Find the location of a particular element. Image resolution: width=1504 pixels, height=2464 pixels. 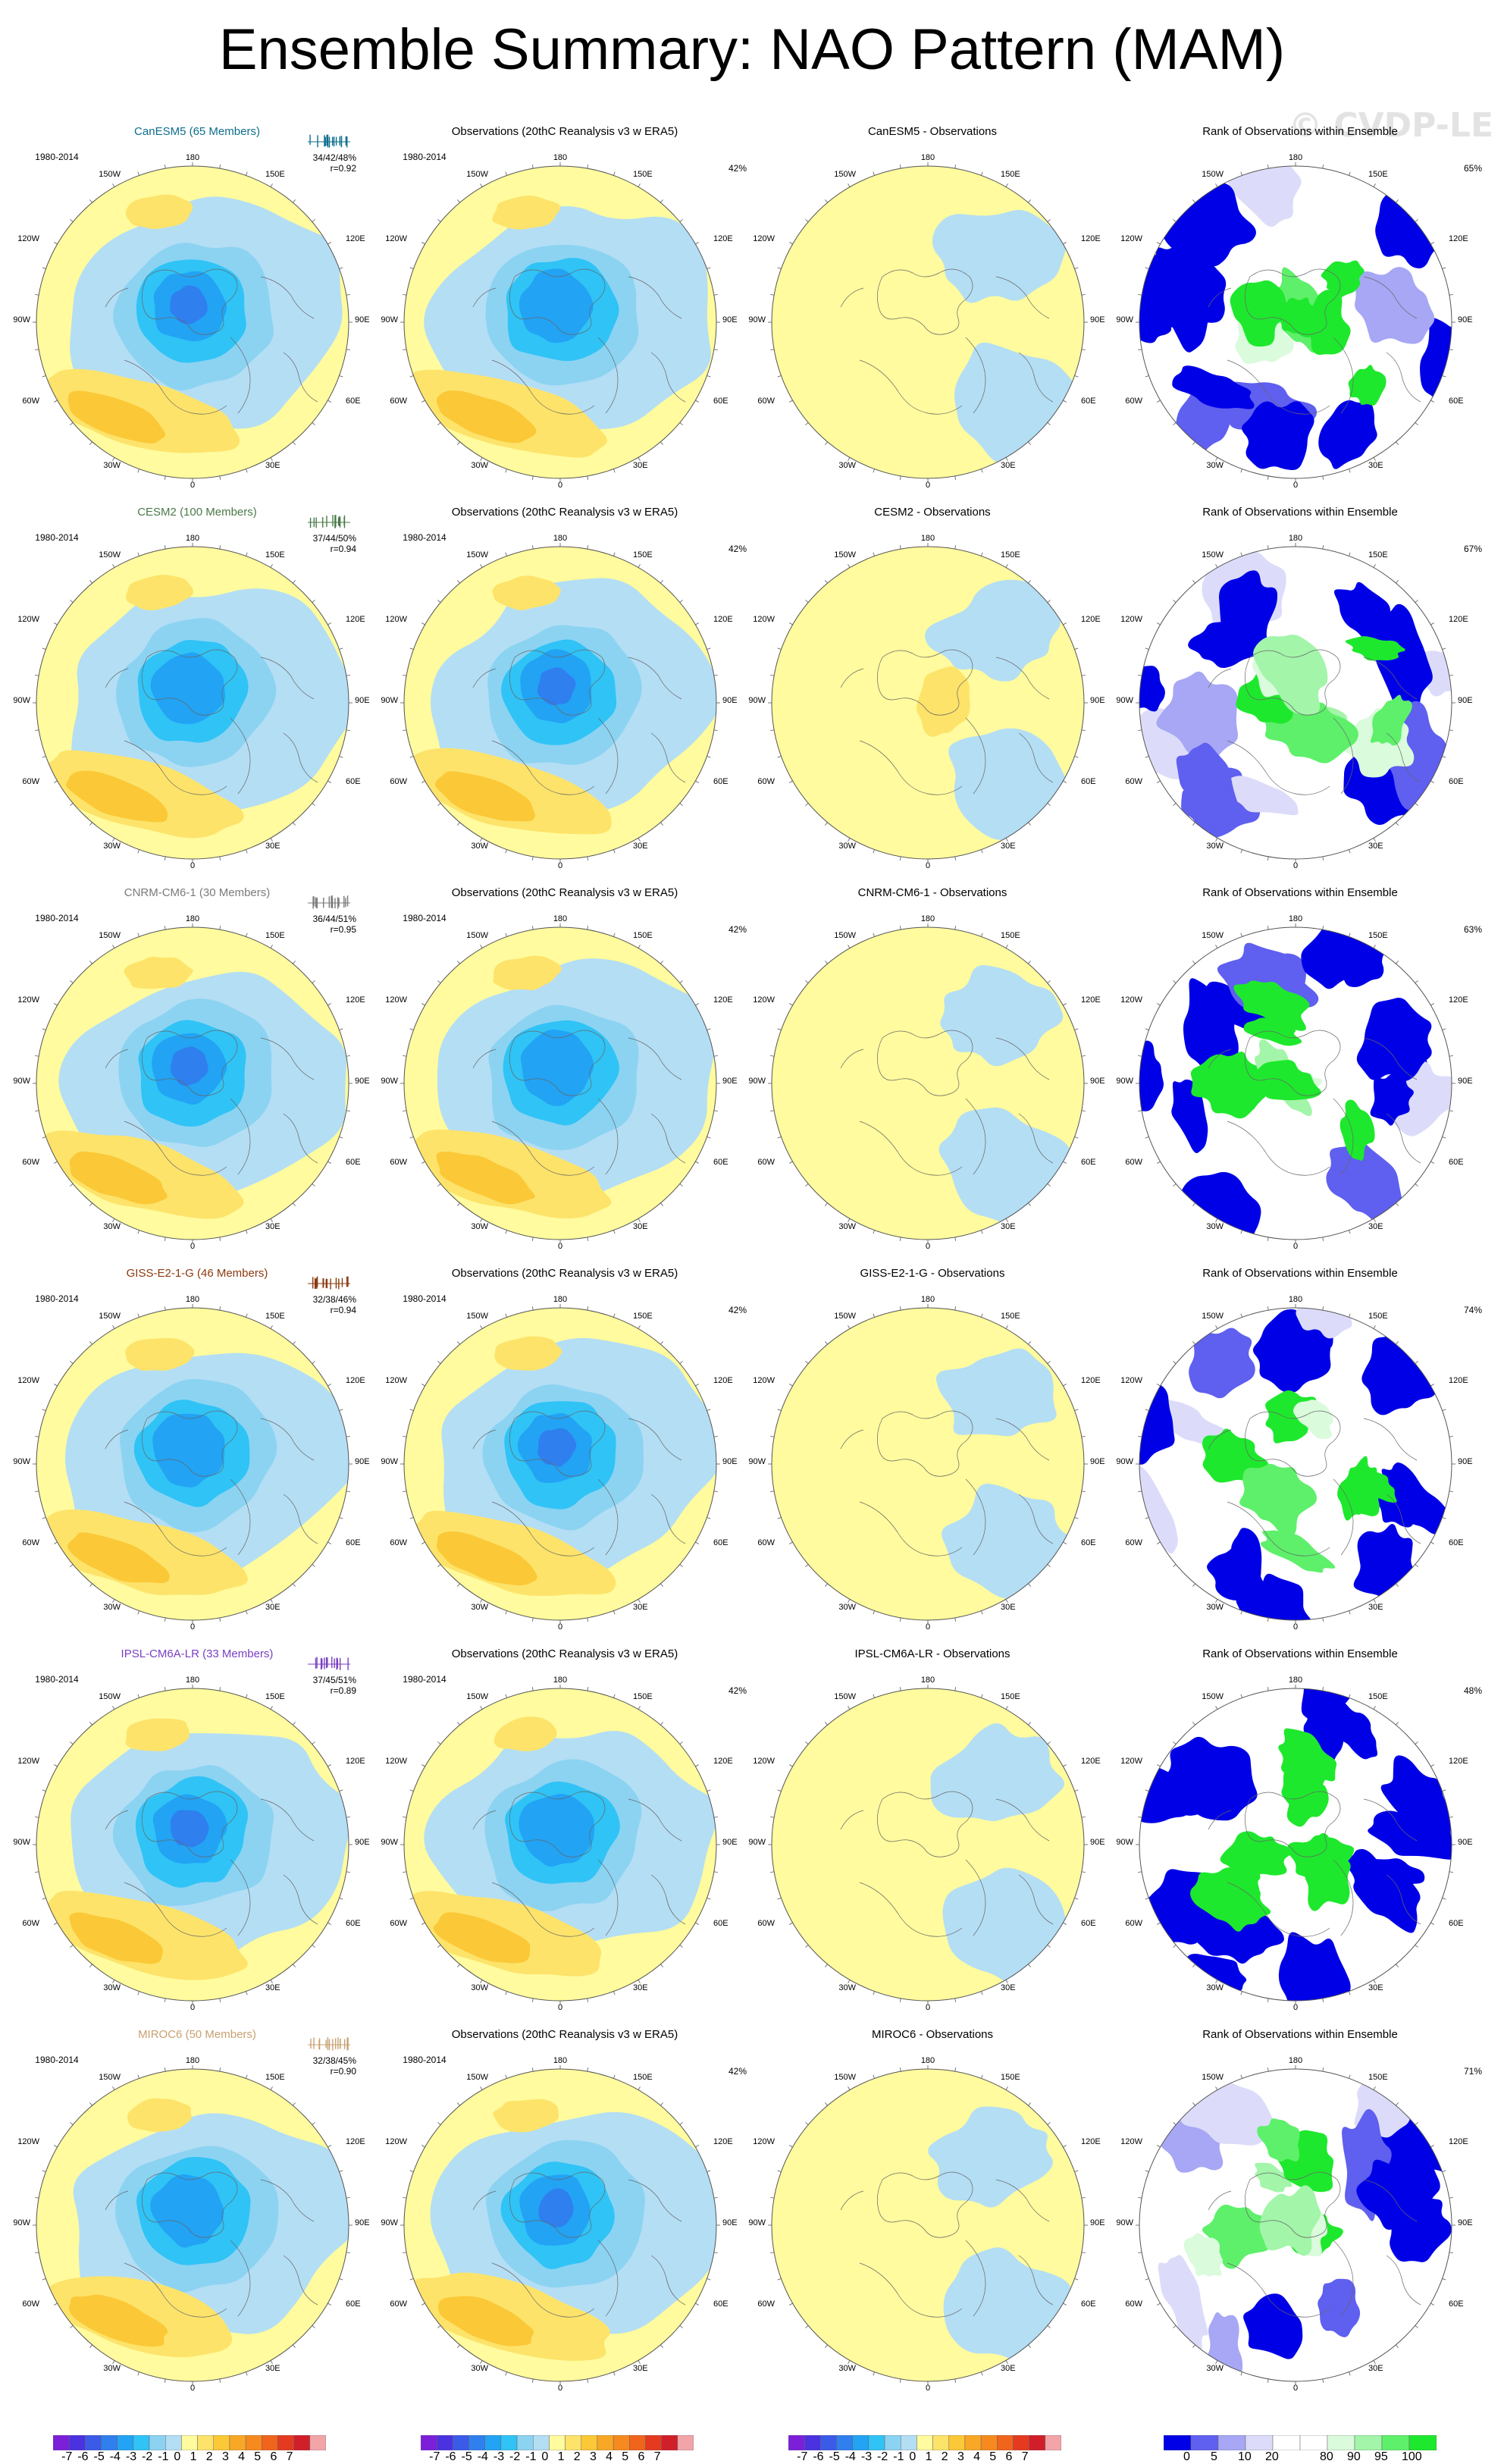

coastlines is located at coordinates (579, 1103).